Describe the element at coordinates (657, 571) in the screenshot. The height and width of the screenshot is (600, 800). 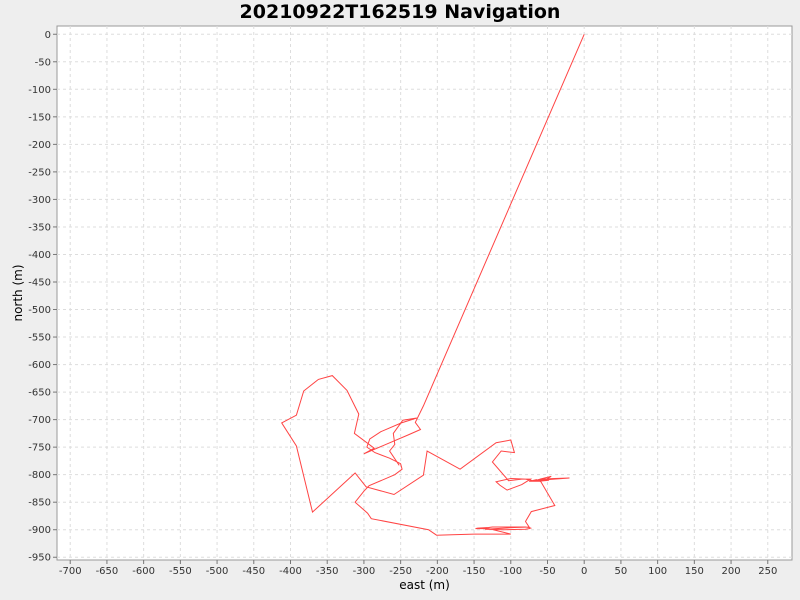
I see `x-tick-label: 100` at that location.